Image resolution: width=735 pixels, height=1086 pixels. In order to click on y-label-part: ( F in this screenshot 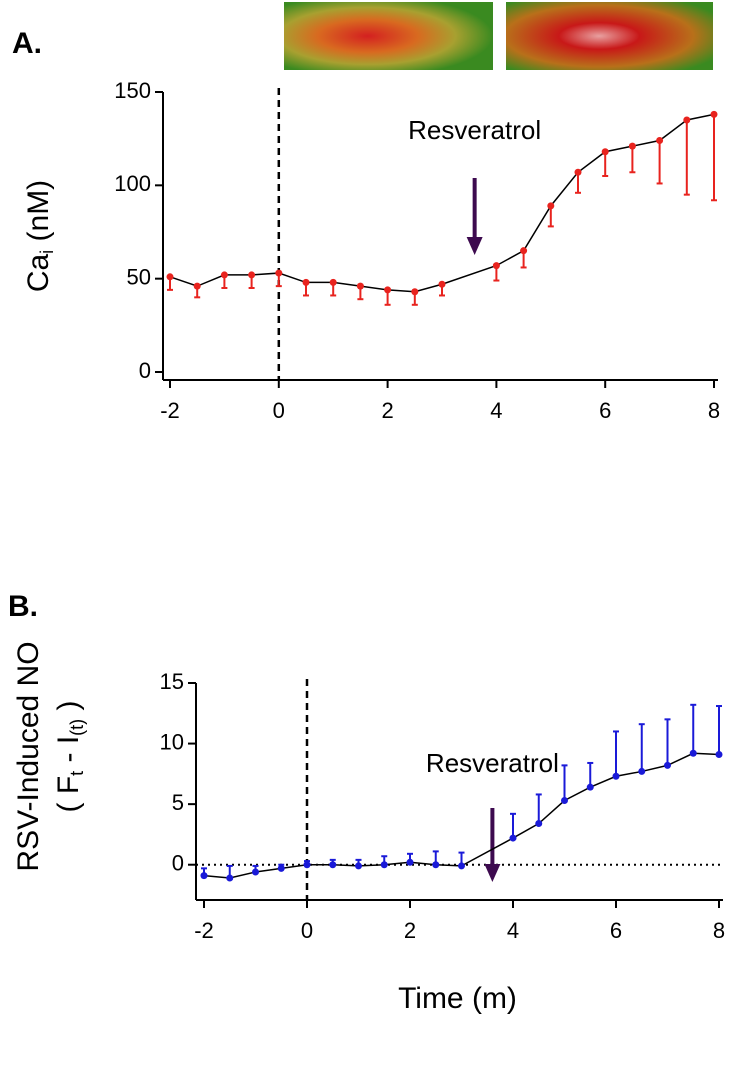, I will do `click(68, 794)`.